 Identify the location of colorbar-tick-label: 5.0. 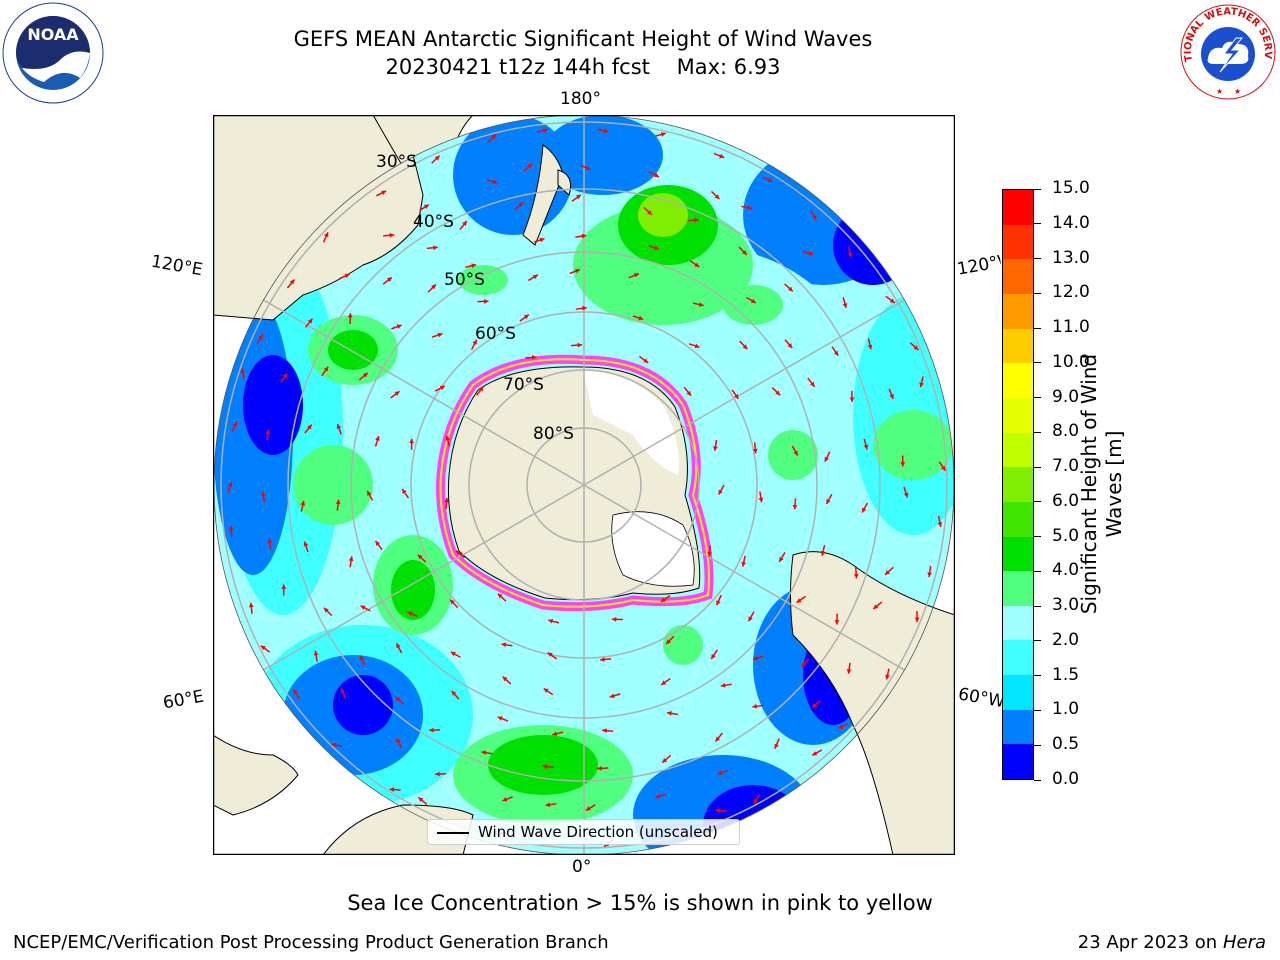
(1066, 535).